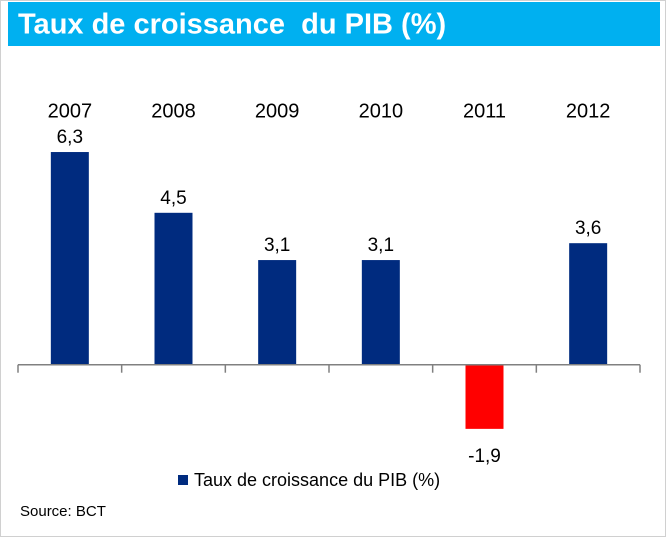  Describe the element at coordinates (232, 25) in the screenshot. I see `chart-title: Taux de croissance du PIB (%)` at that location.